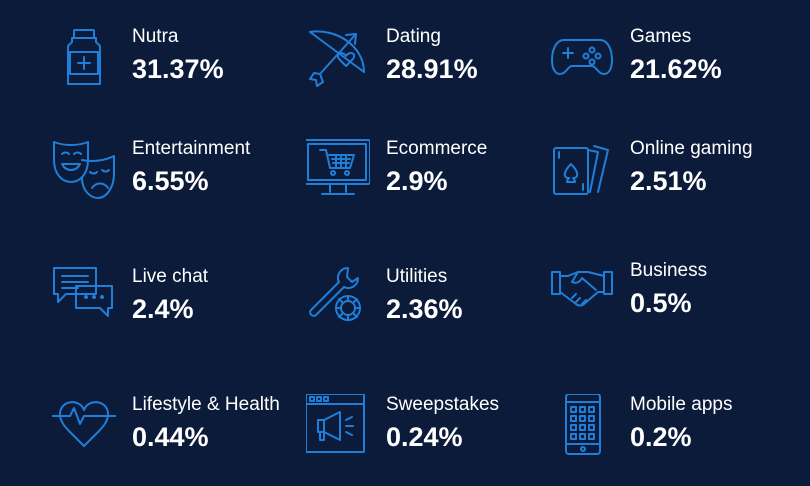 The image size is (810, 486). I want to click on category-value: 6.55%, so click(170, 181).